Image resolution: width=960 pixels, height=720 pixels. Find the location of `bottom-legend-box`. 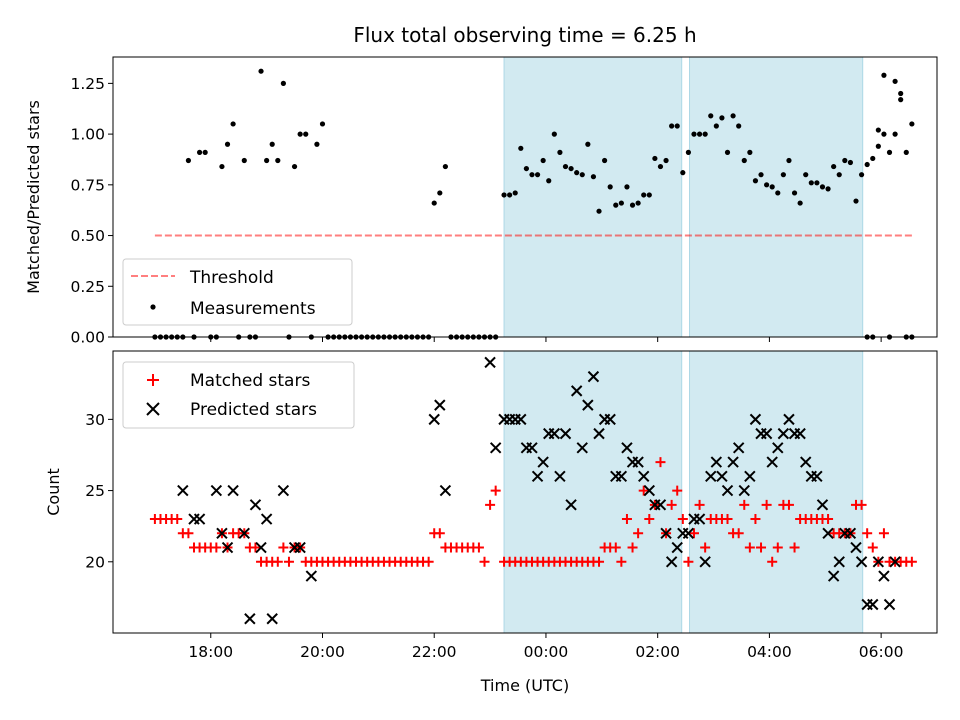

bottom-legend-box is located at coordinates (238, 395).